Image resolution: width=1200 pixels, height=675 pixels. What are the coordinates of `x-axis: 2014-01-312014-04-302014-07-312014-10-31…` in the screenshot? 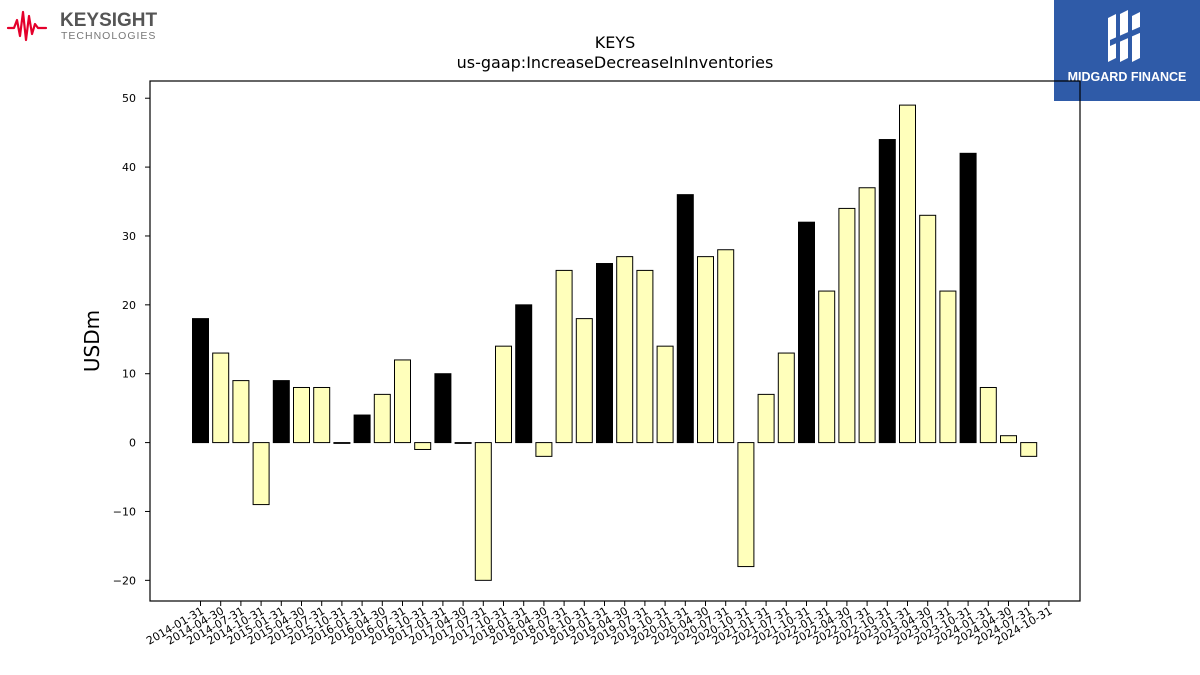 It's located at (599, 624).